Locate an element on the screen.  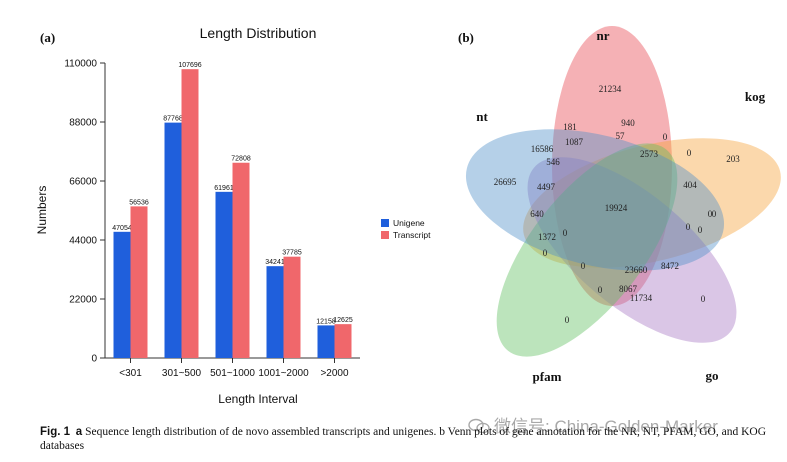
legend-swatch-unigene is located at coordinates (385, 223).